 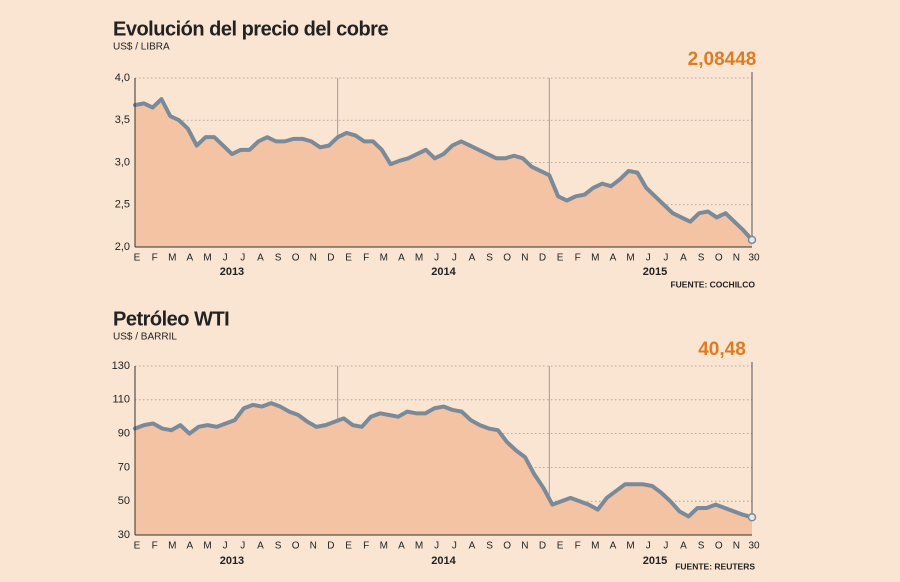 I want to click on chart-subtitle: US$ / LIBRA, so click(x=141, y=47).